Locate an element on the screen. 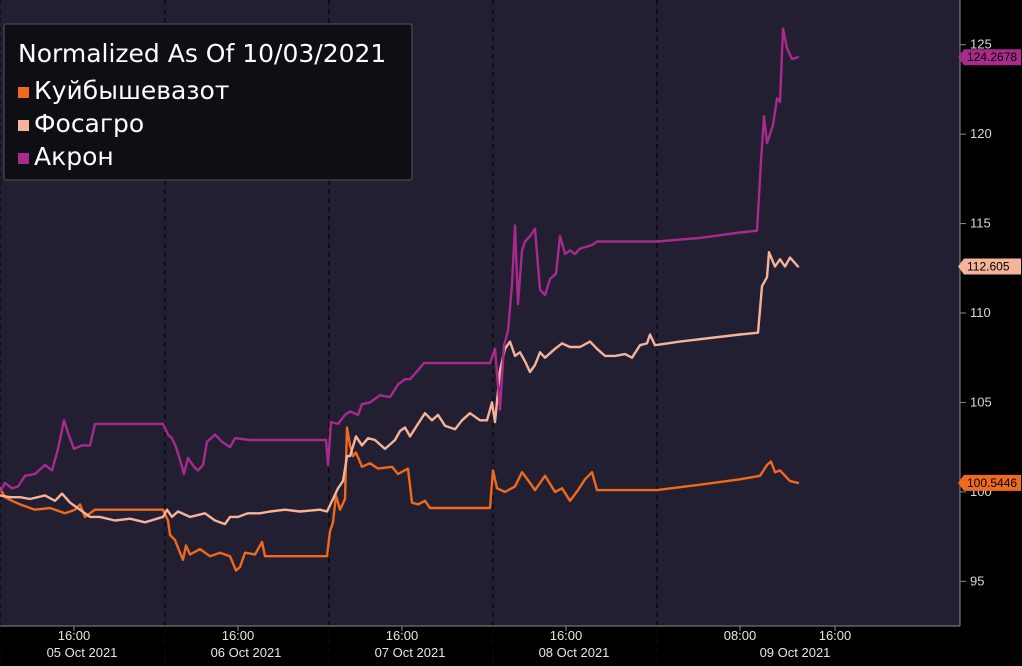 This screenshot has height=666, width=1022. xaxis-background is located at coordinates (511, 646).